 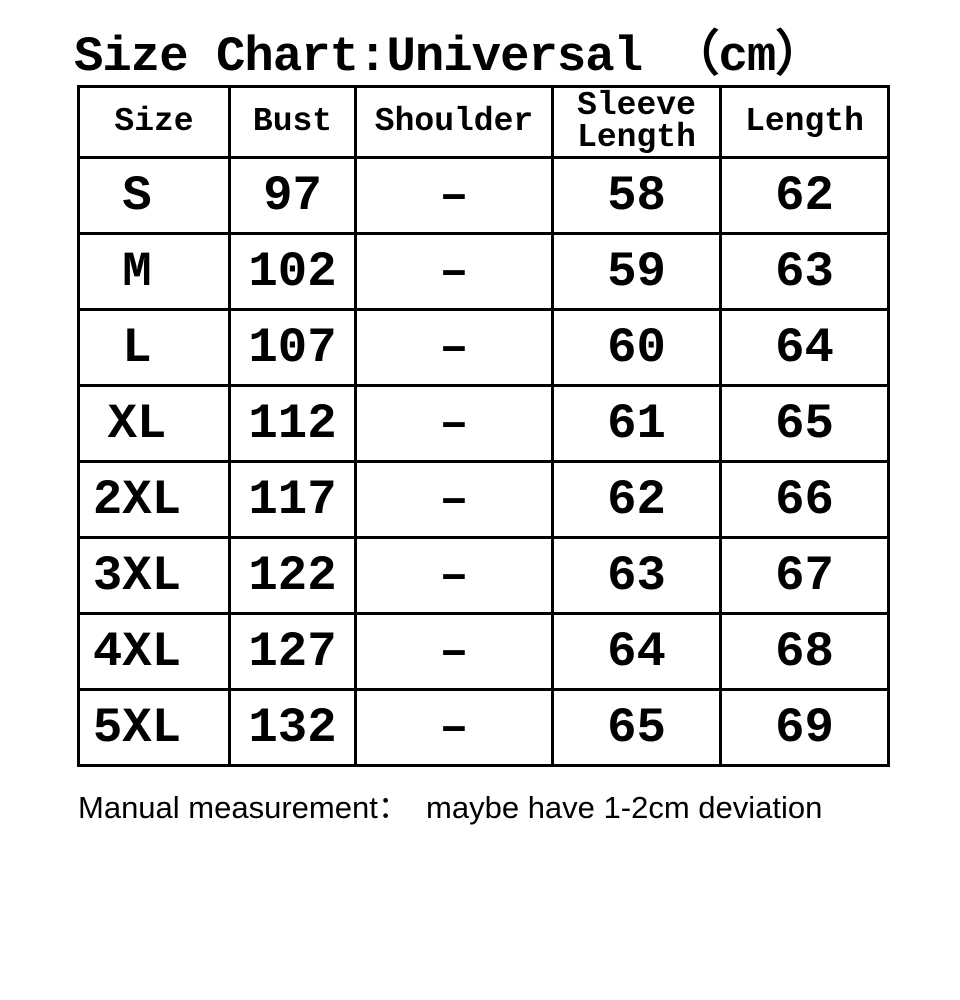 What do you see at coordinates (804, 347) in the screenshot?
I see `length-cell: 64` at bounding box center [804, 347].